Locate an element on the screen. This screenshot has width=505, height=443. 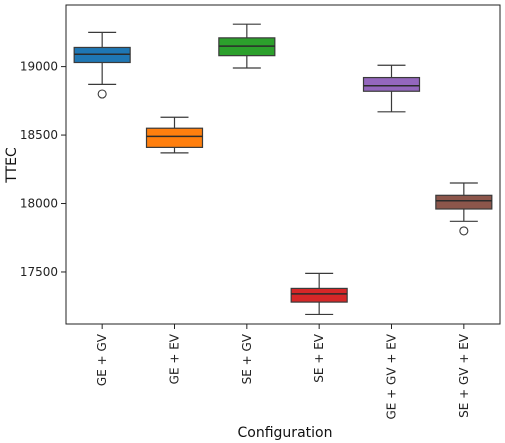
x-tick-label: SE + GV is located at coordinates (247, 358).